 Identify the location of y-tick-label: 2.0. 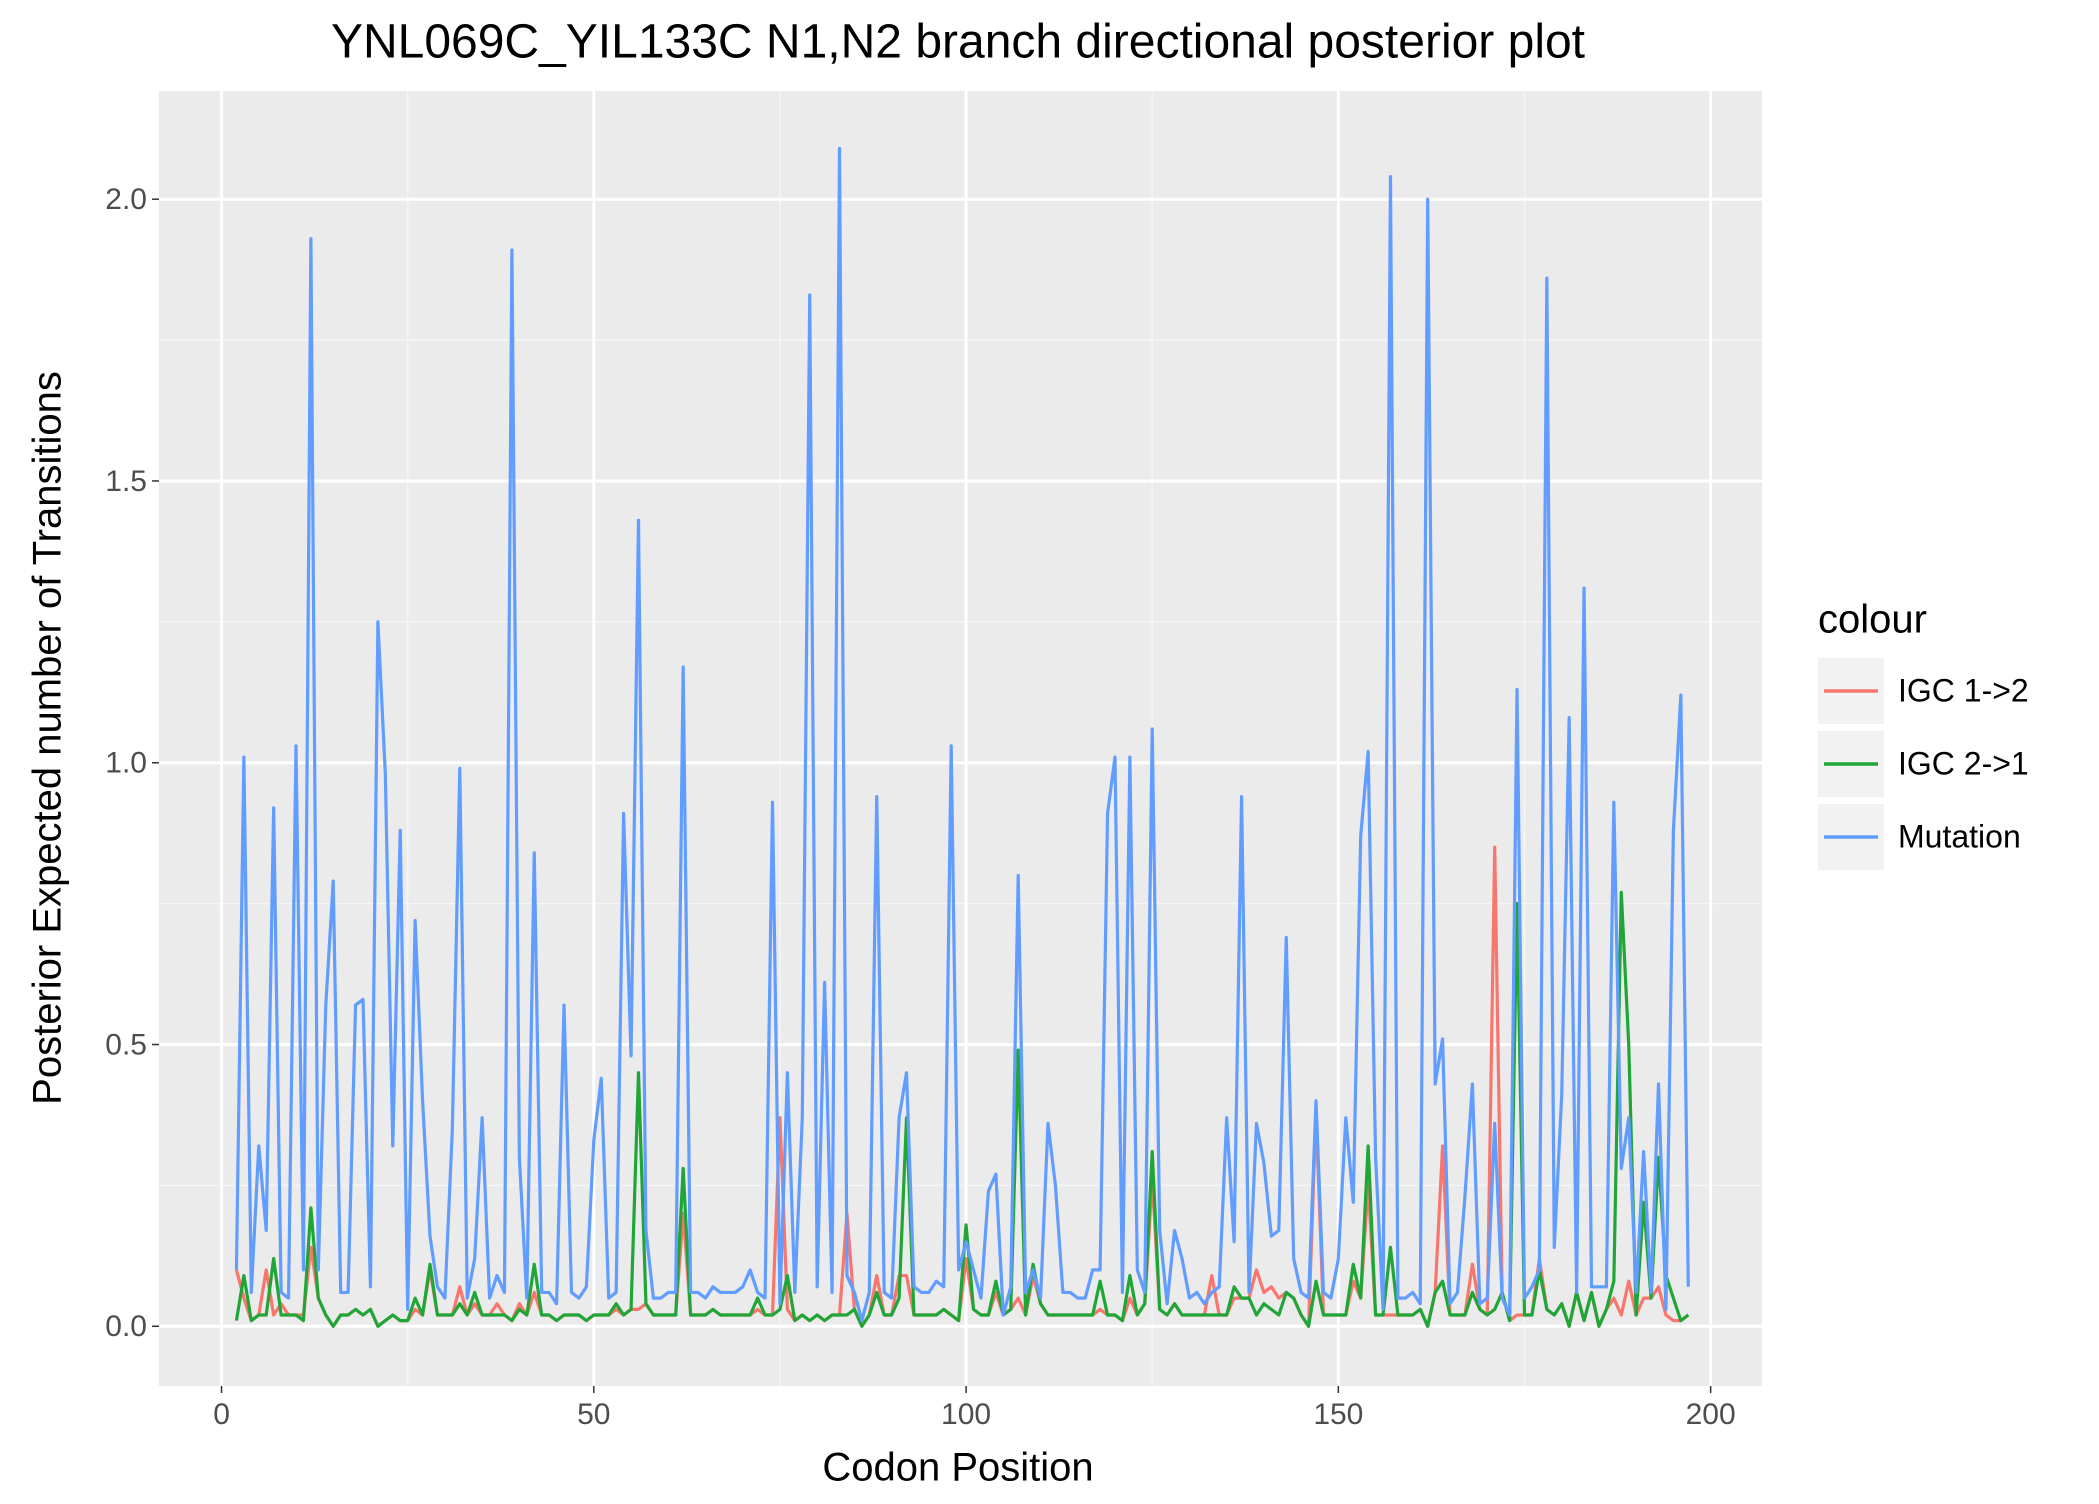
(126, 199).